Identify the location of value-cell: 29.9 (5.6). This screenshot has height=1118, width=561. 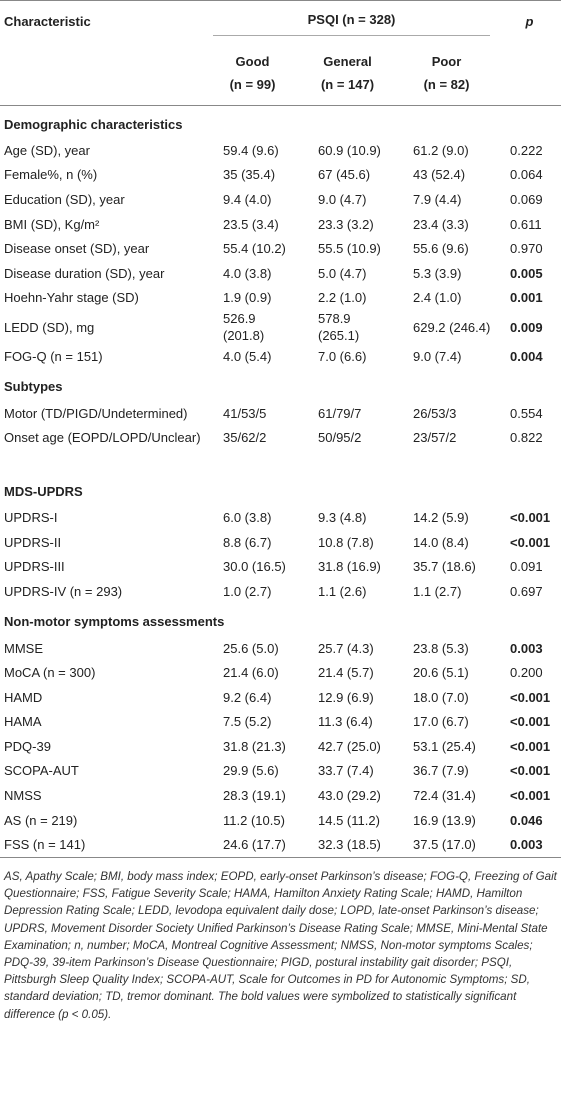
(251, 771).